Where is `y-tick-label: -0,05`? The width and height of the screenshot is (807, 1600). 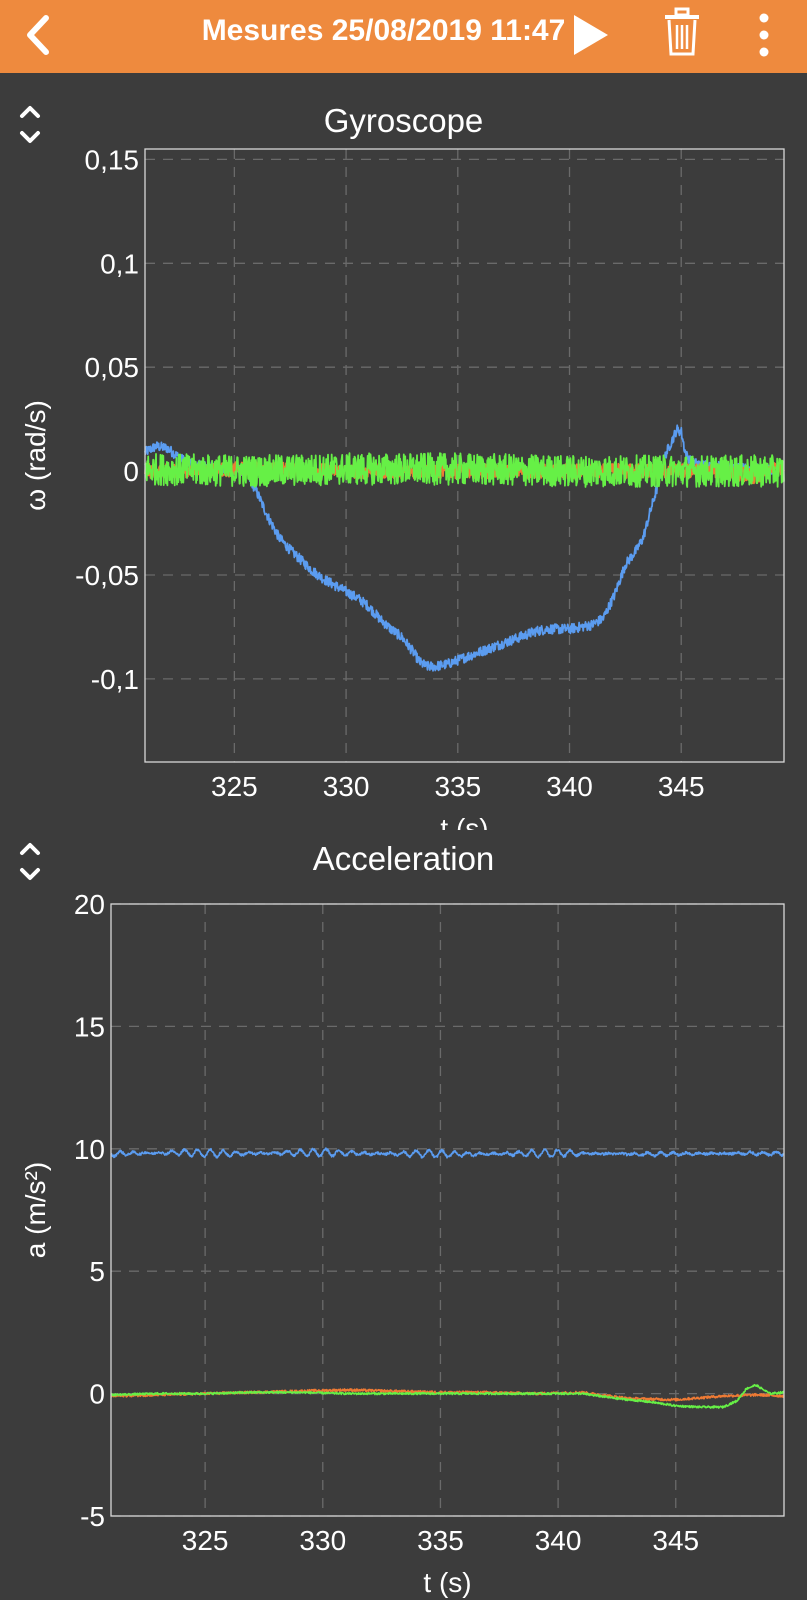
y-tick-label: -0,05 is located at coordinates (107, 575).